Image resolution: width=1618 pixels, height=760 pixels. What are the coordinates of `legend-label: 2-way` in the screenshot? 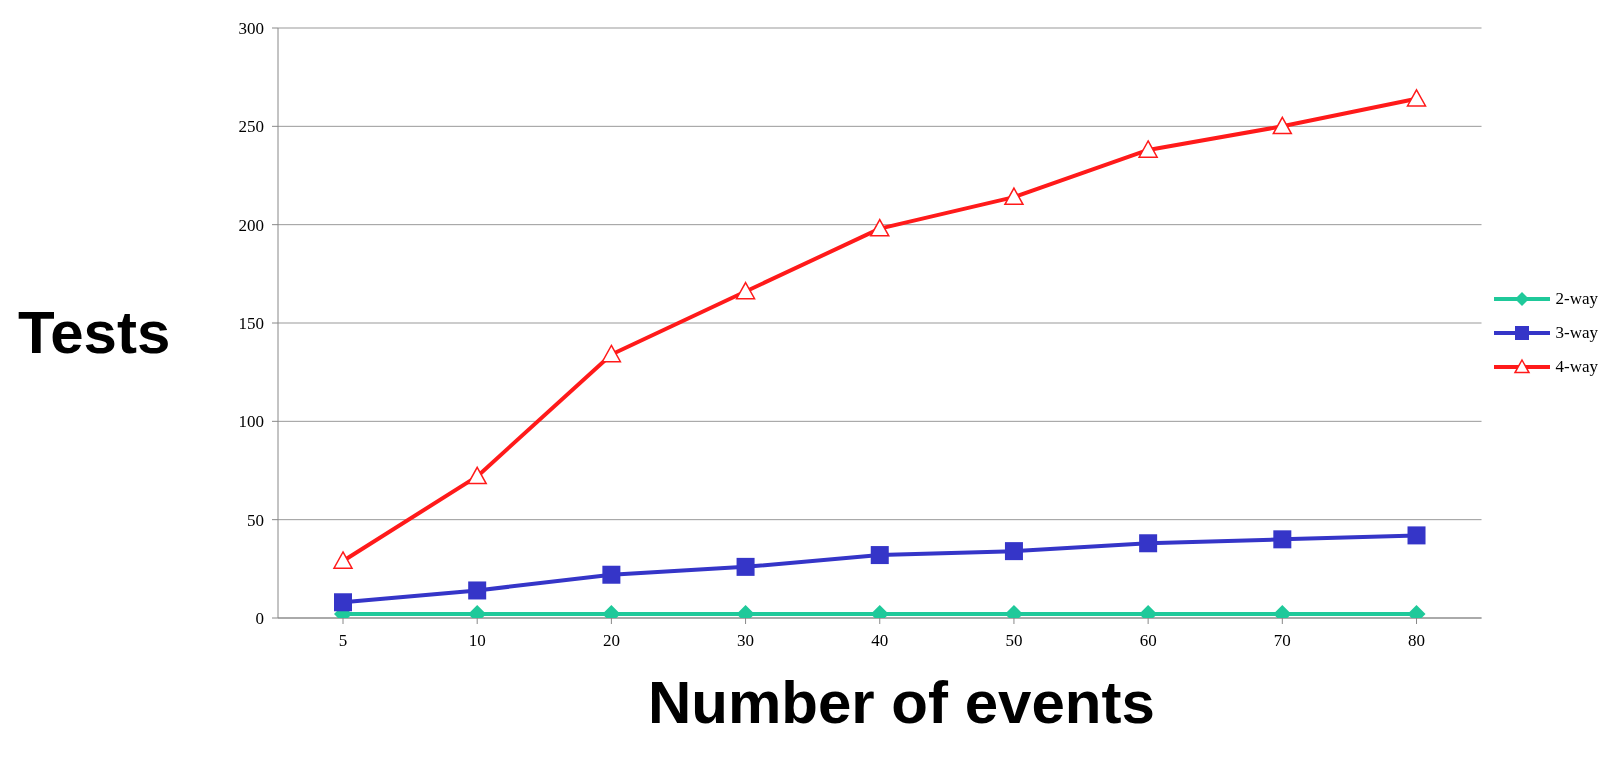 It's located at (1576, 299).